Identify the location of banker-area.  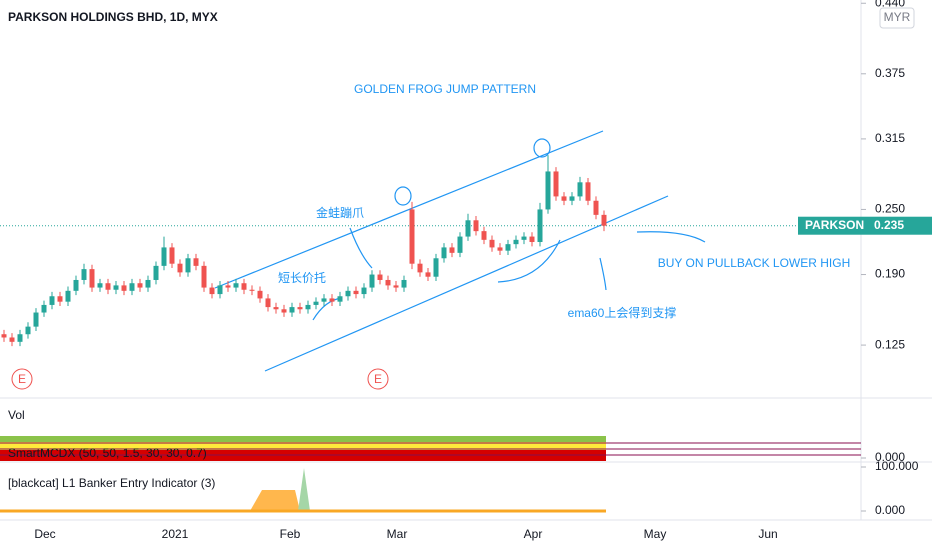
(275, 500).